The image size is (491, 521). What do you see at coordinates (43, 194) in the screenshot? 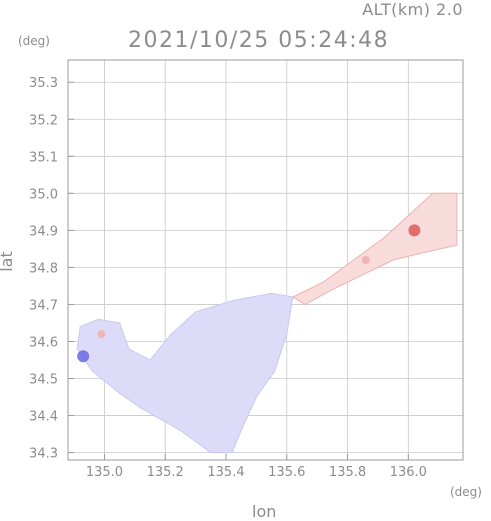
I see `y-tick-label: 35.0` at bounding box center [43, 194].